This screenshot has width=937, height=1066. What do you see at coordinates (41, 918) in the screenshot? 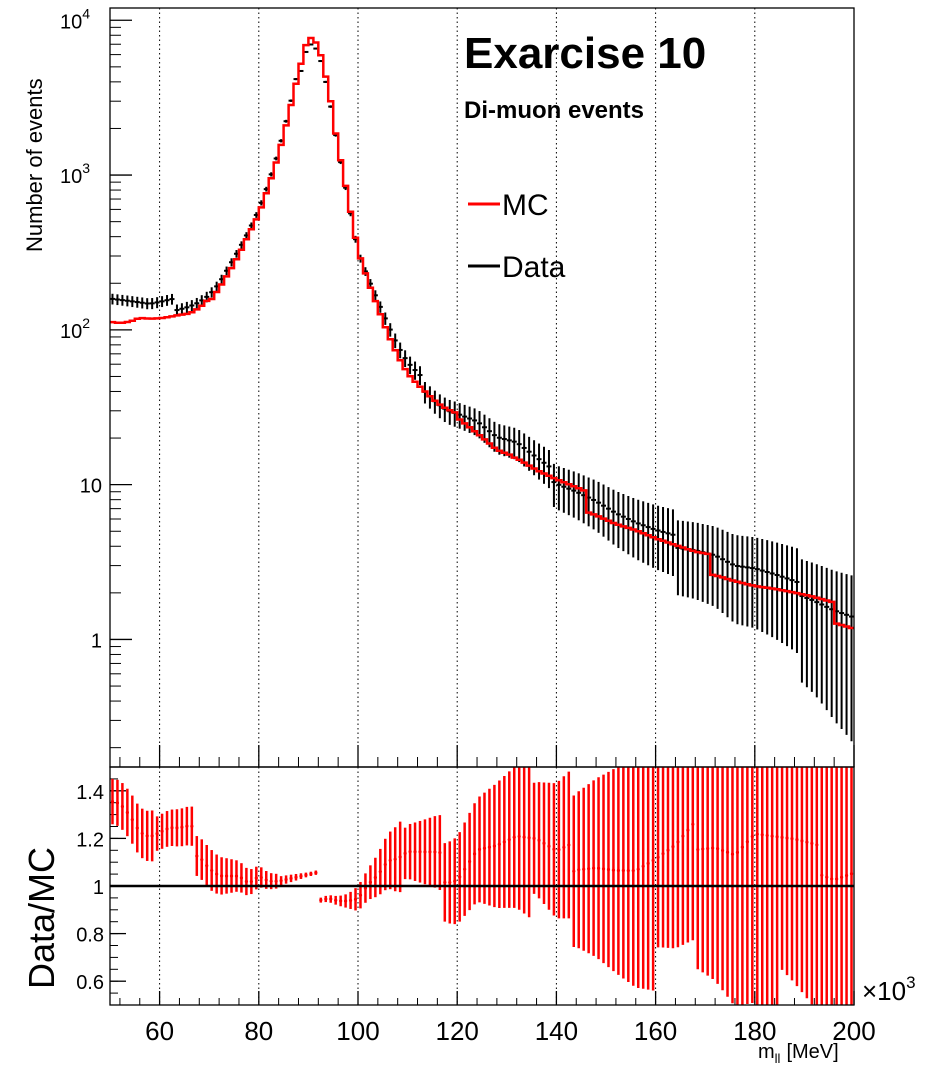
I see `ratio-y-axis-title: Data/MC` at bounding box center [41, 918].